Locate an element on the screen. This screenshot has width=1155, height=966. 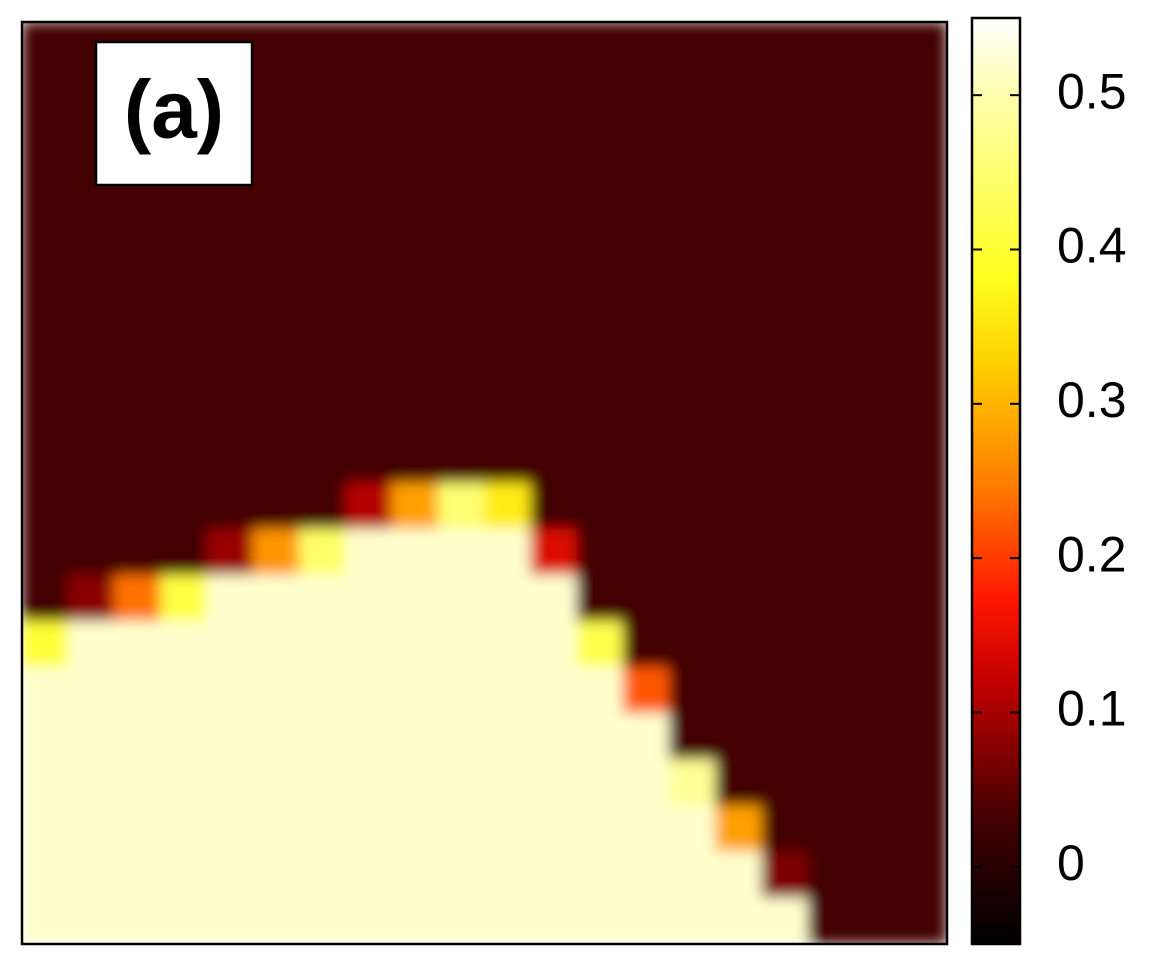
colorbar-tick-label: 0.3 is located at coordinates (1092, 400).